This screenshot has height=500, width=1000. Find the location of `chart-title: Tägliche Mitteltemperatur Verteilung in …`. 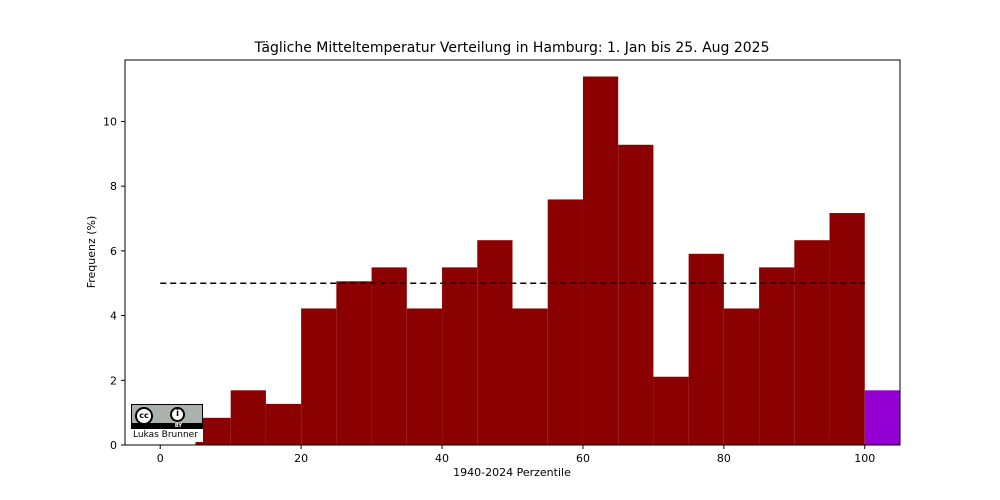

chart-title: Tägliche Mitteltemperatur Verteilung in … is located at coordinates (512, 48).